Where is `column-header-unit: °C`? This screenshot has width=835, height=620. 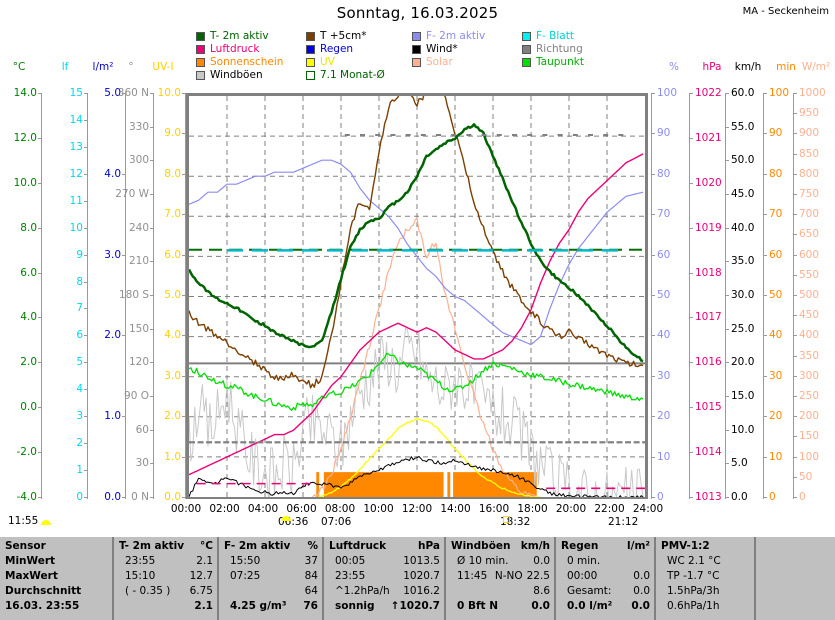
column-header-unit: °C is located at coordinates (206, 546).